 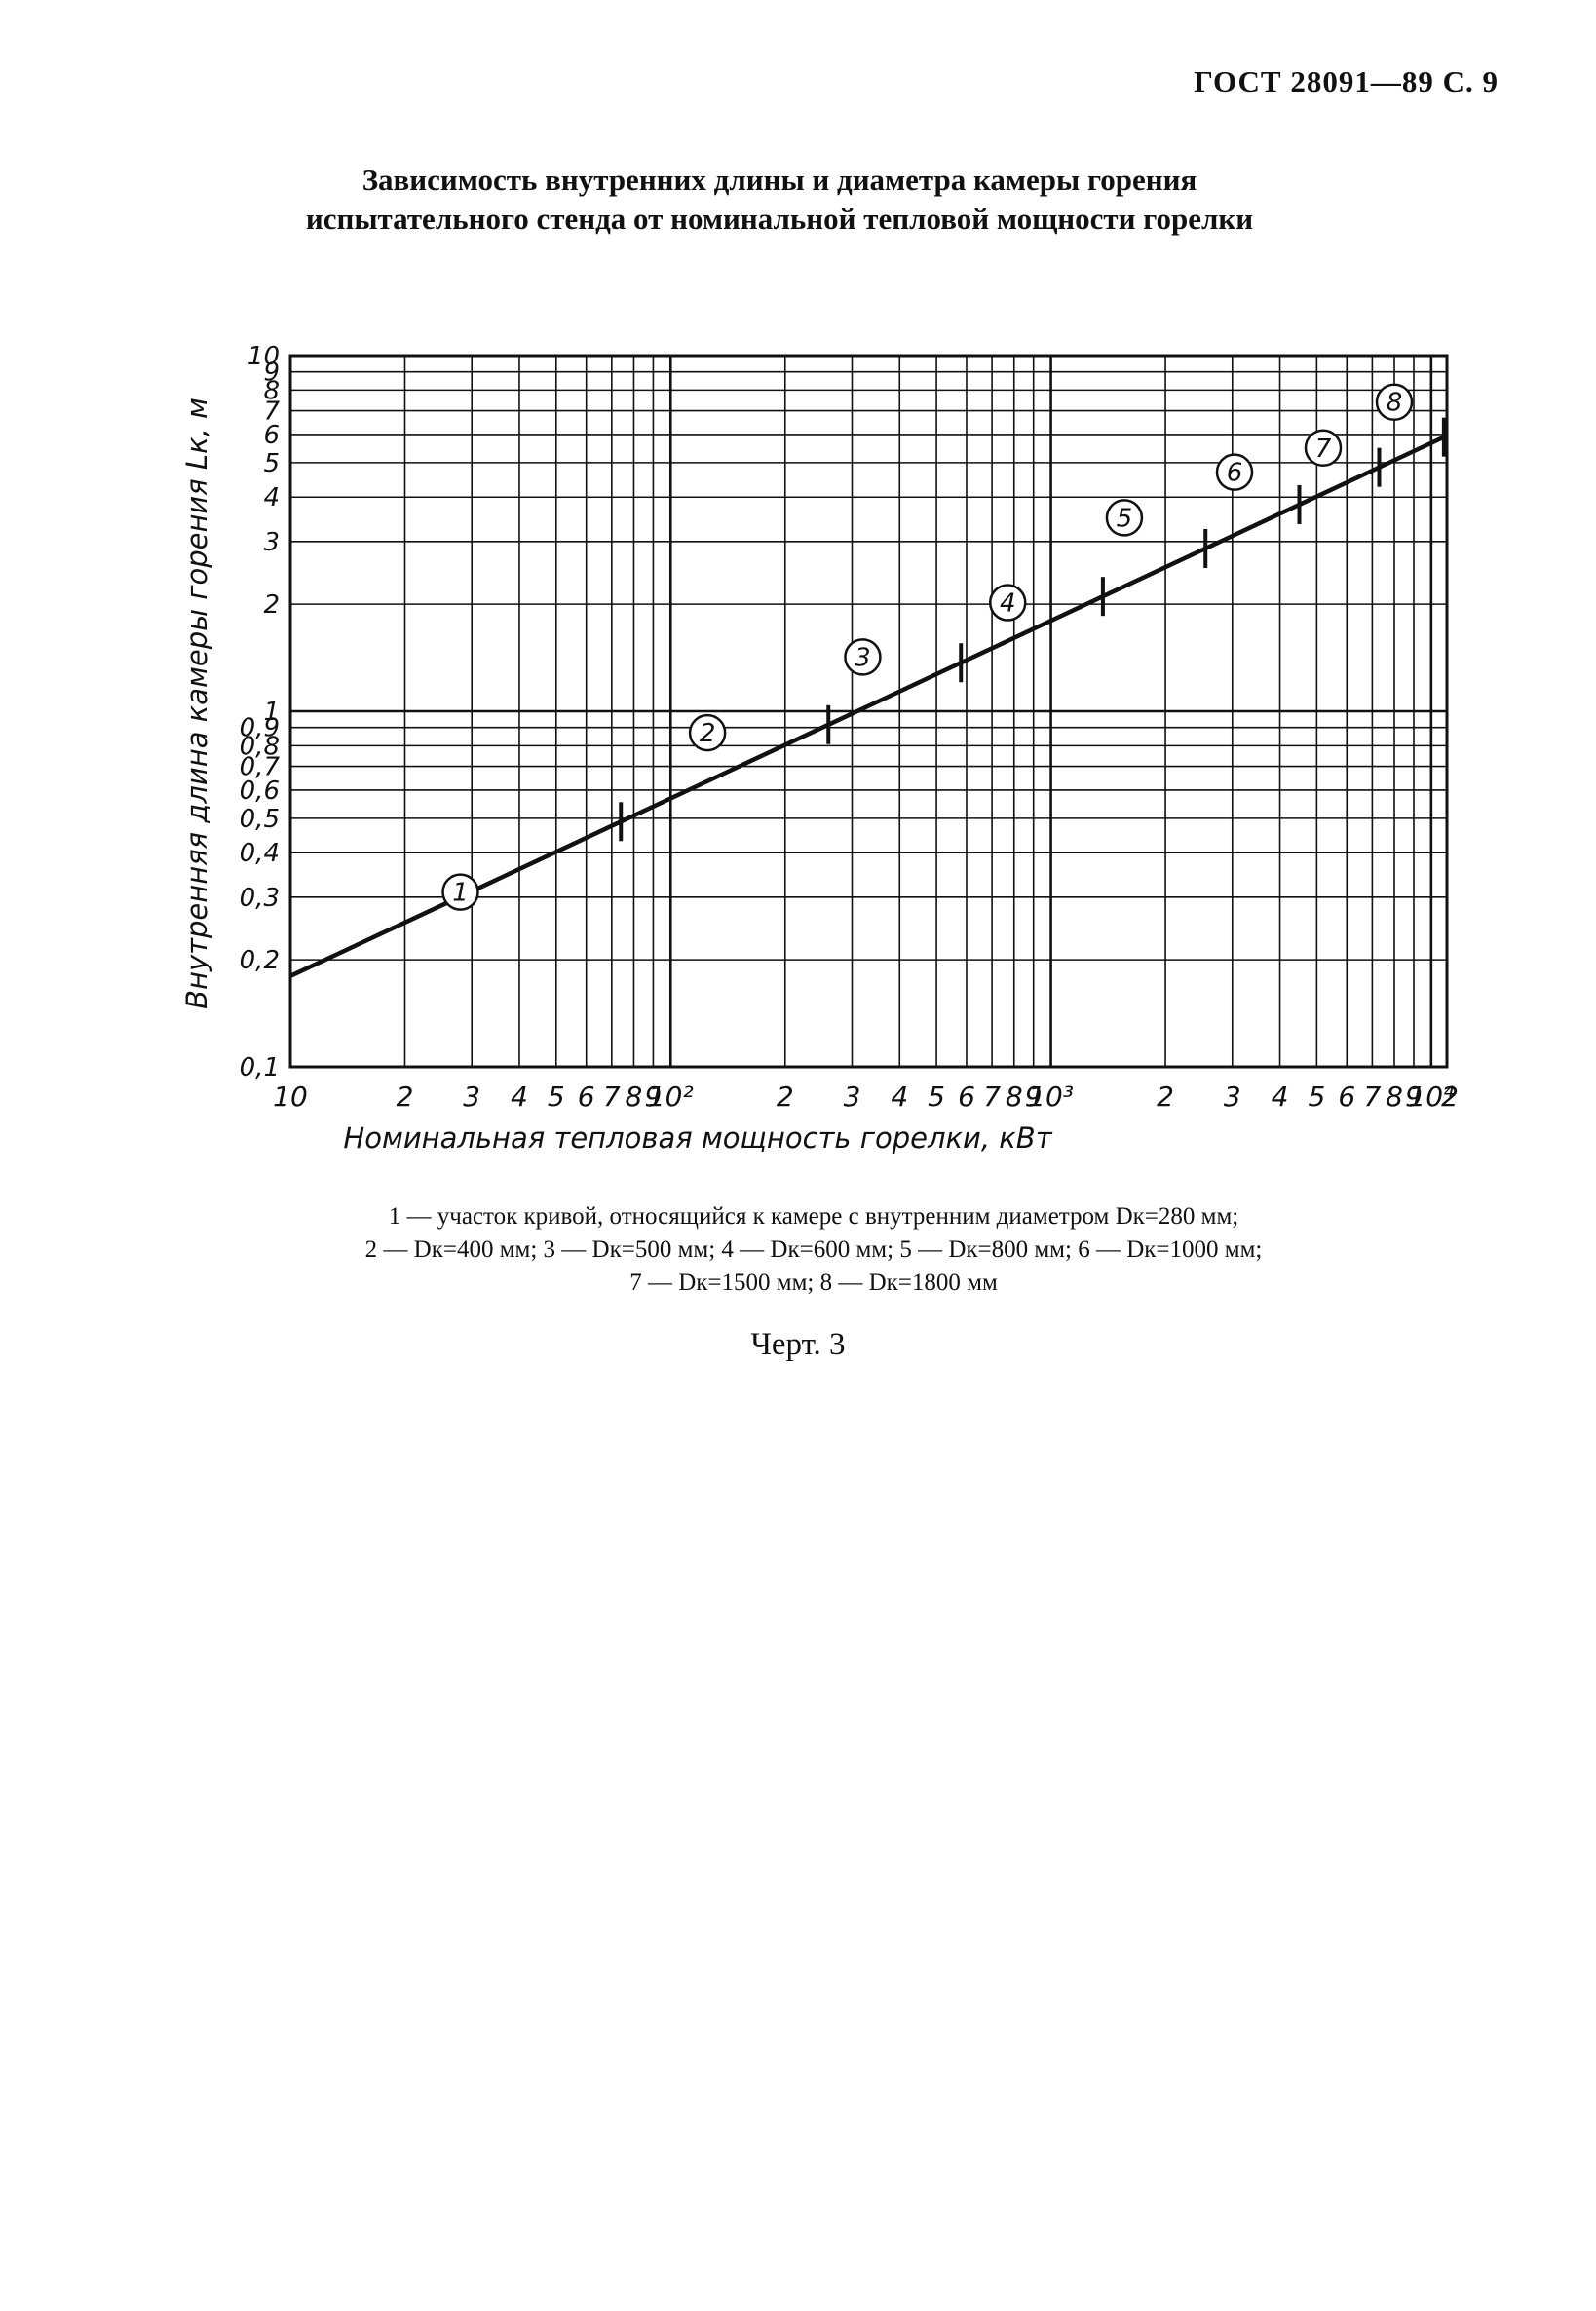 I want to click on y-tick-label: 7, so click(x=271, y=413).